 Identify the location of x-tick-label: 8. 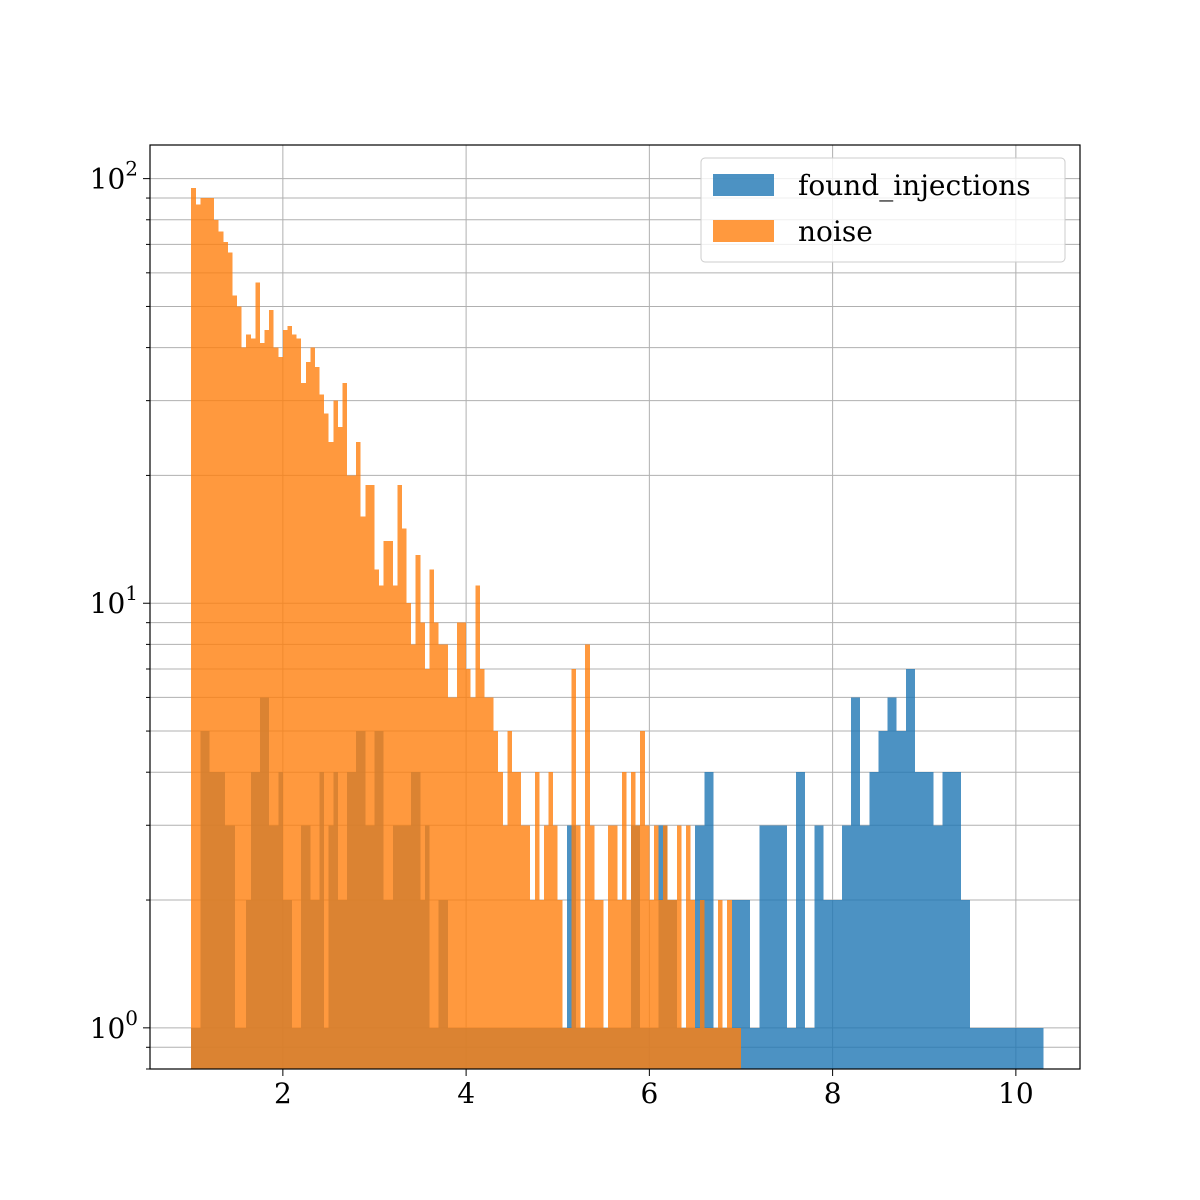
(833, 1093).